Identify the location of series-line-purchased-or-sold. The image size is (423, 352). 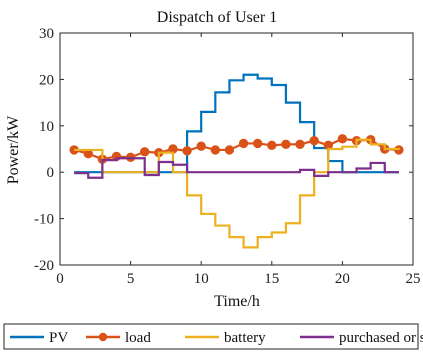
(236, 168).